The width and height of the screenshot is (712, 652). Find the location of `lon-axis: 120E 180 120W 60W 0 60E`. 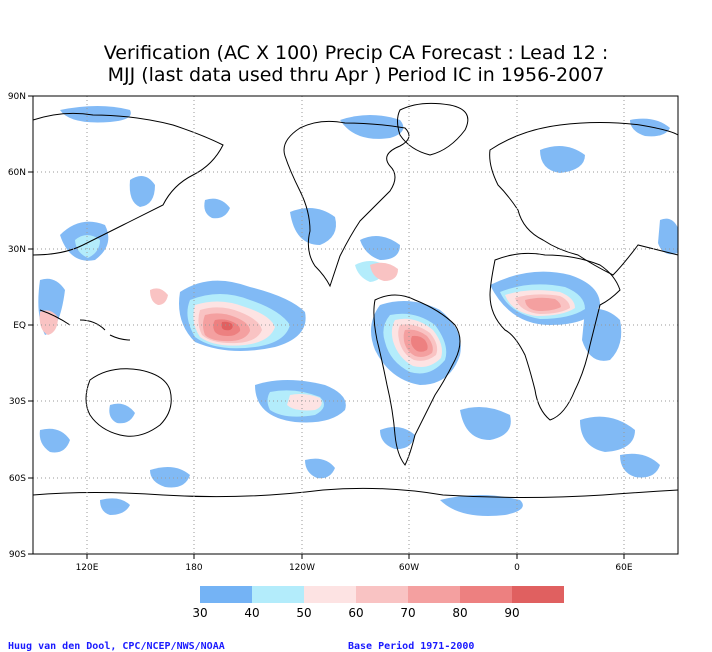

lon-axis: 120E 180 120W 60W 0 60E is located at coordinates (354, 568).